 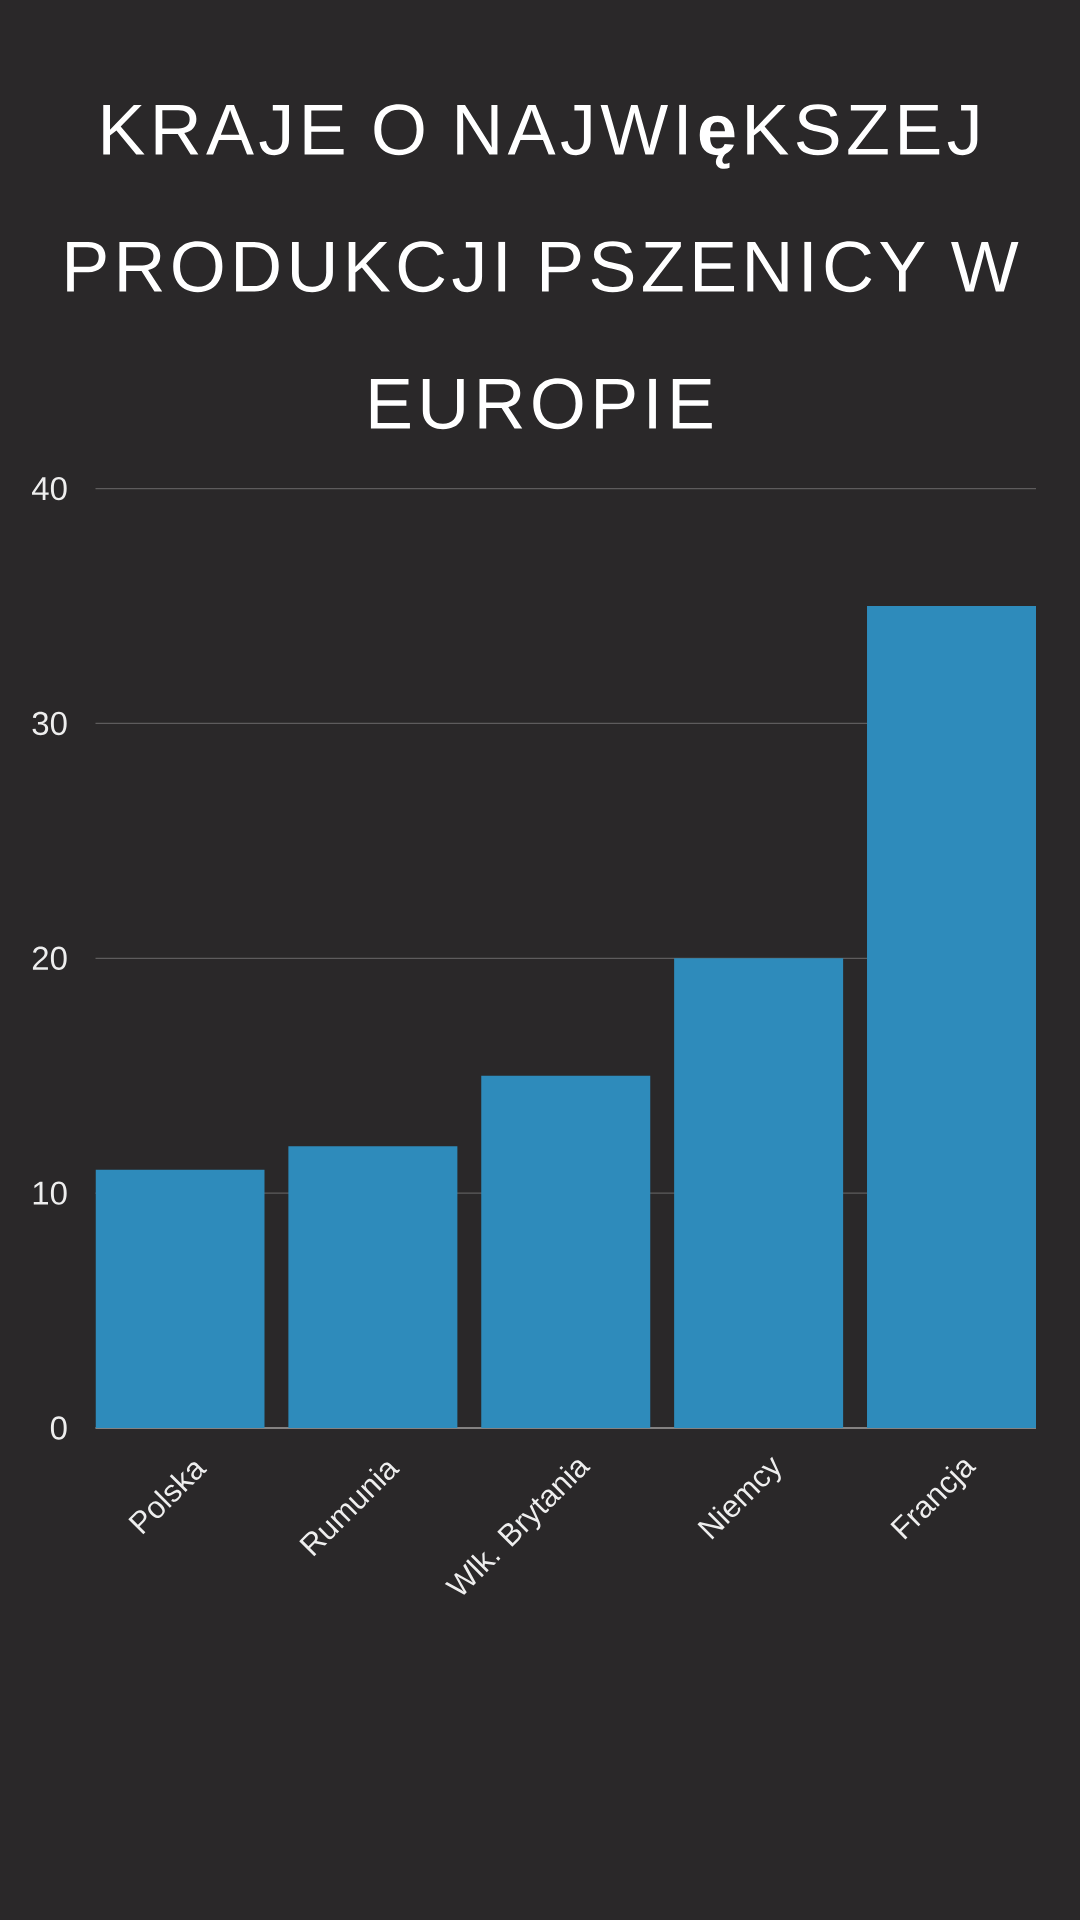 What do you see at coordinates (543, 267) in the screenshot?
I see `chart-title: KRAJE O NAJWIęKSZEJ PRODUKCJI PSZENICY W EUROPIE` at bounding box center [543, 267].